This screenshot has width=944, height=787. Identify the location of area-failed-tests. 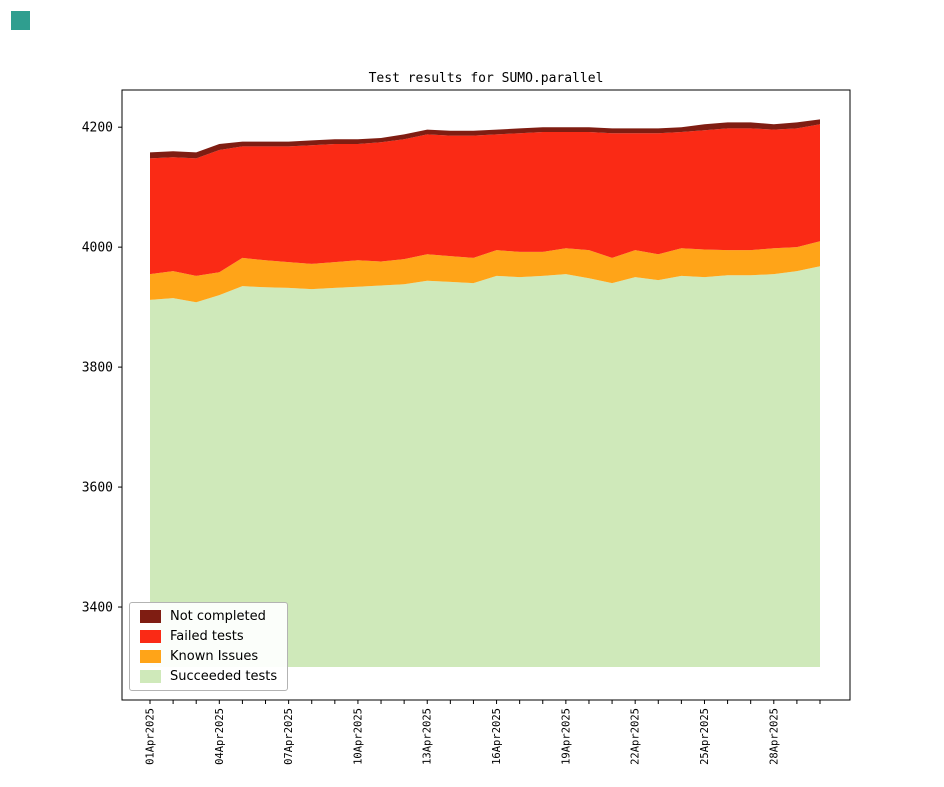
(485, 200).